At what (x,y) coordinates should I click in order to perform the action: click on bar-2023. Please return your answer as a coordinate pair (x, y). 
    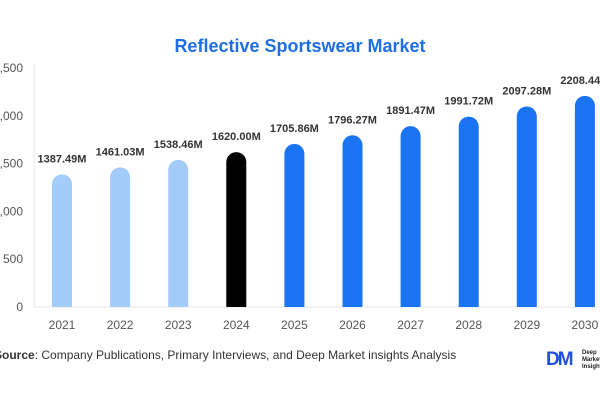
    Looking at the image, I should click on (178, 233).